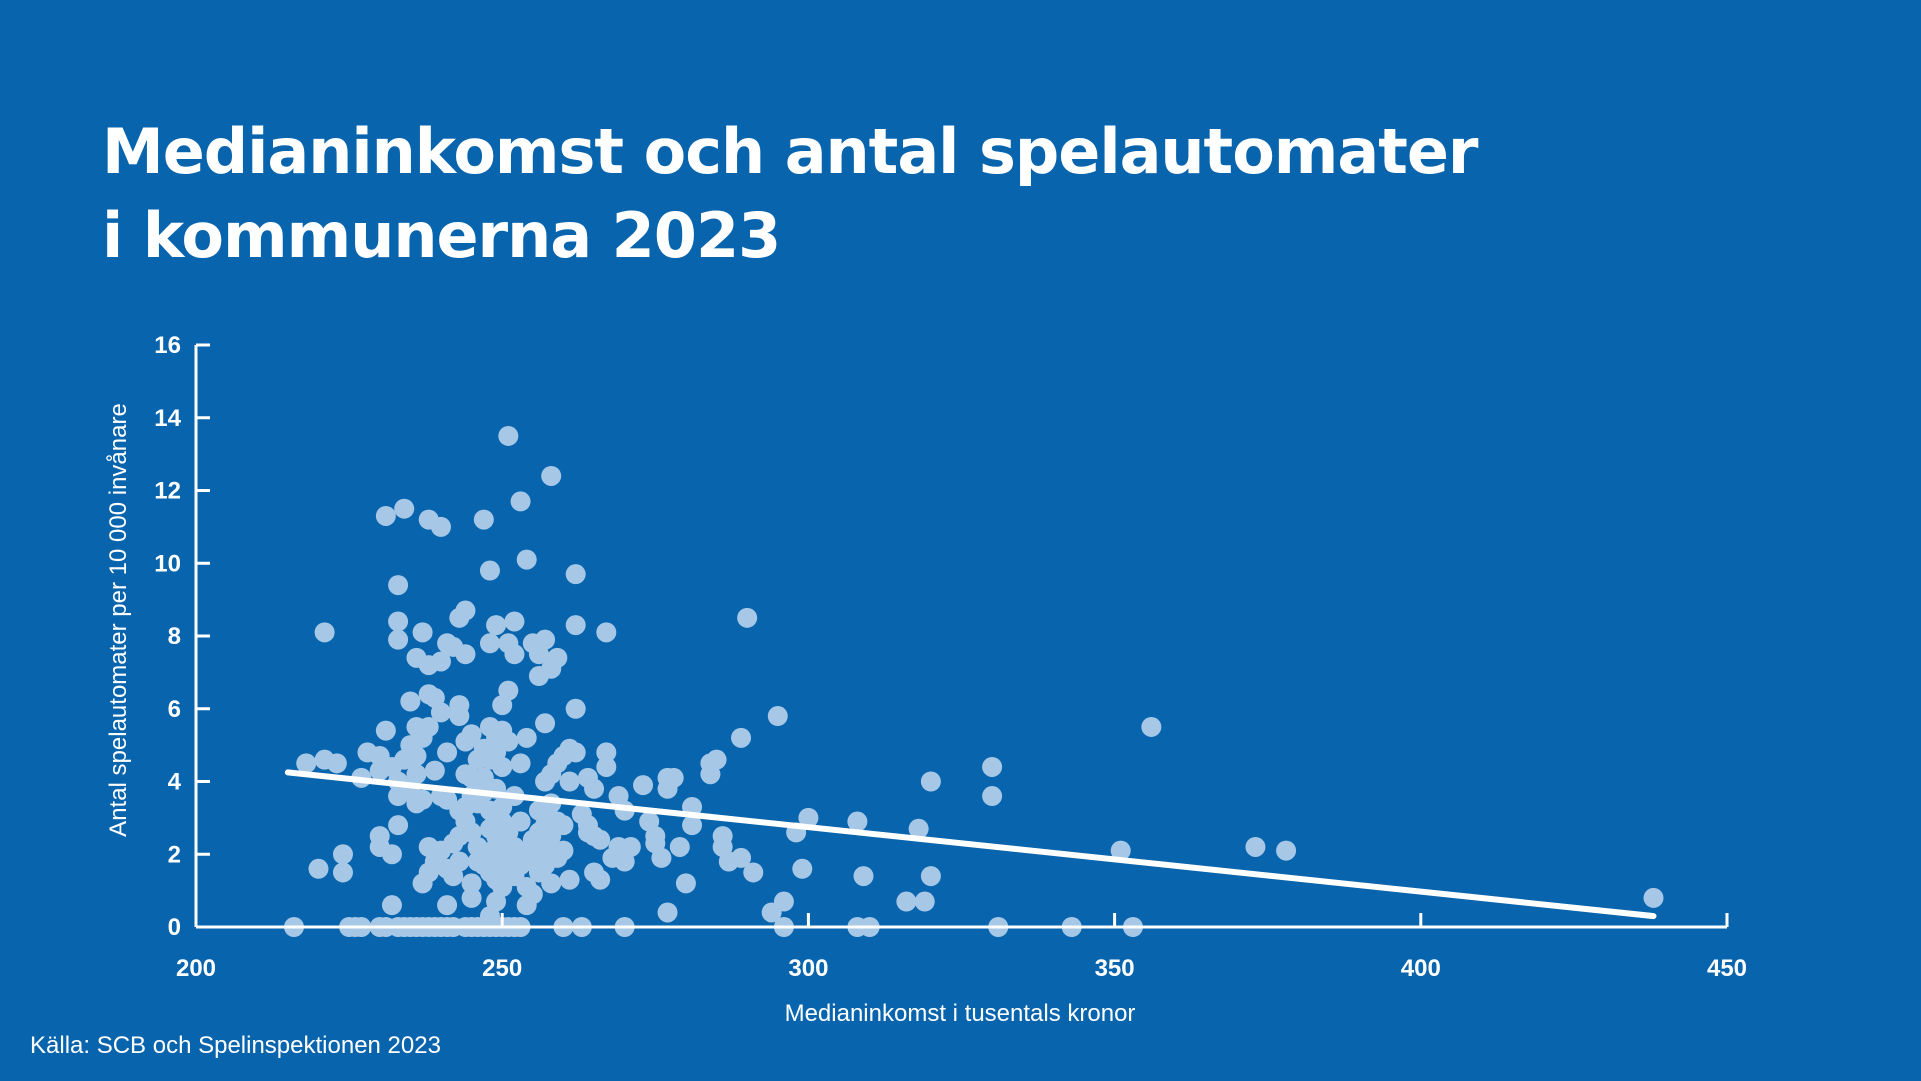  I want to click on y-tick-label: 2, so click(174, 854).